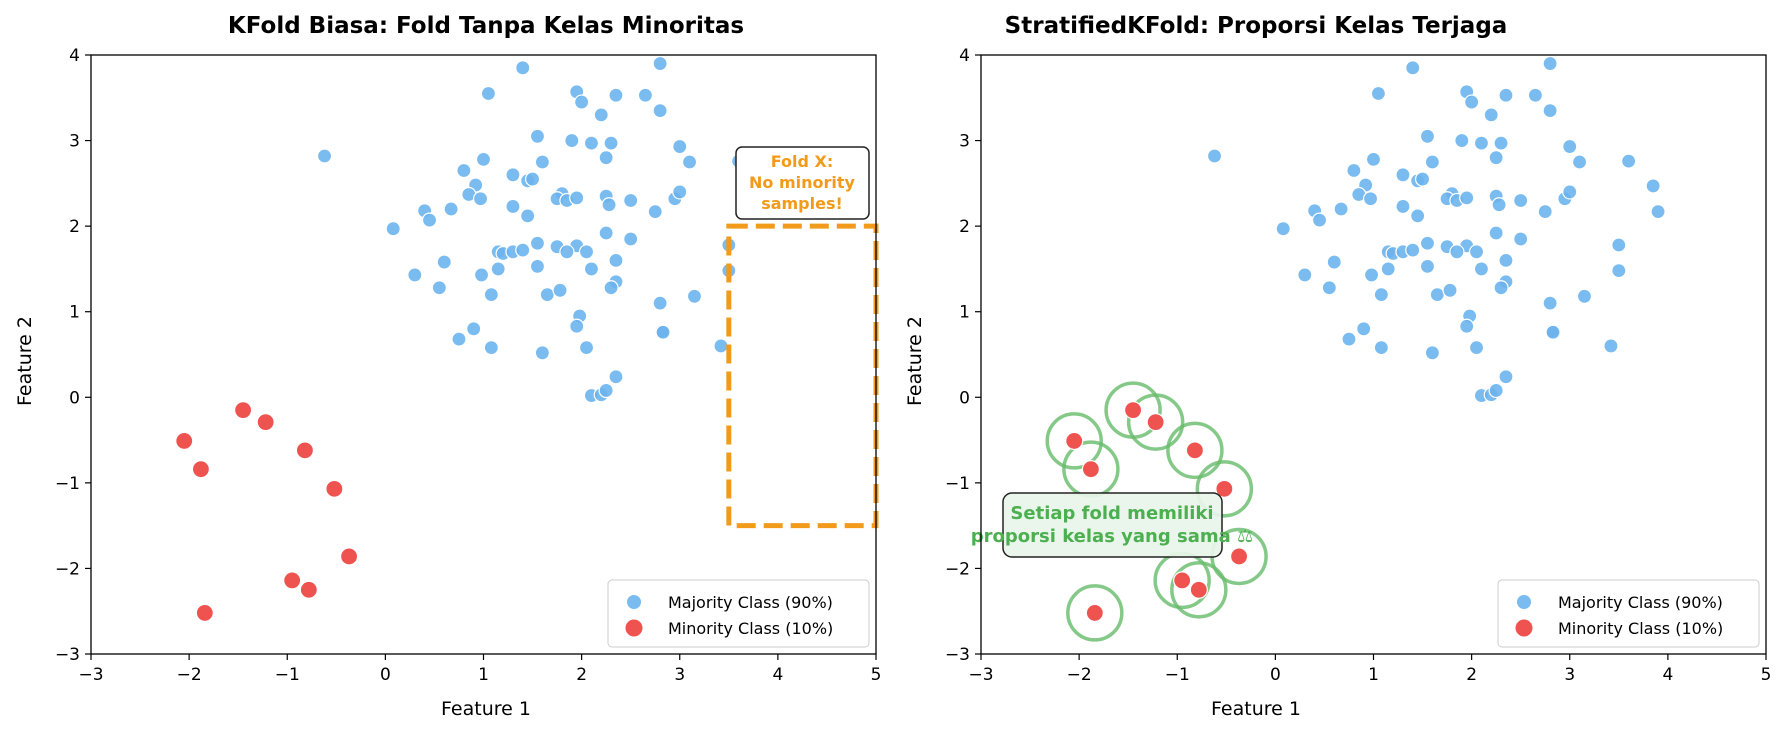  What do you see at coordinates (750, 602) in the screenshot?
I see `left-legend-majority-label: Majority Class (90%)` at bounding box center [750, 602].